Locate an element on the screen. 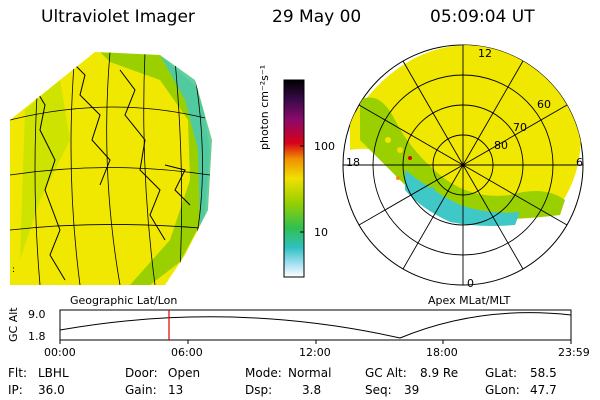 The height and width of the screenshot is (400, 600). date-label: 29 May 00 is located at coordinates (317, 17).